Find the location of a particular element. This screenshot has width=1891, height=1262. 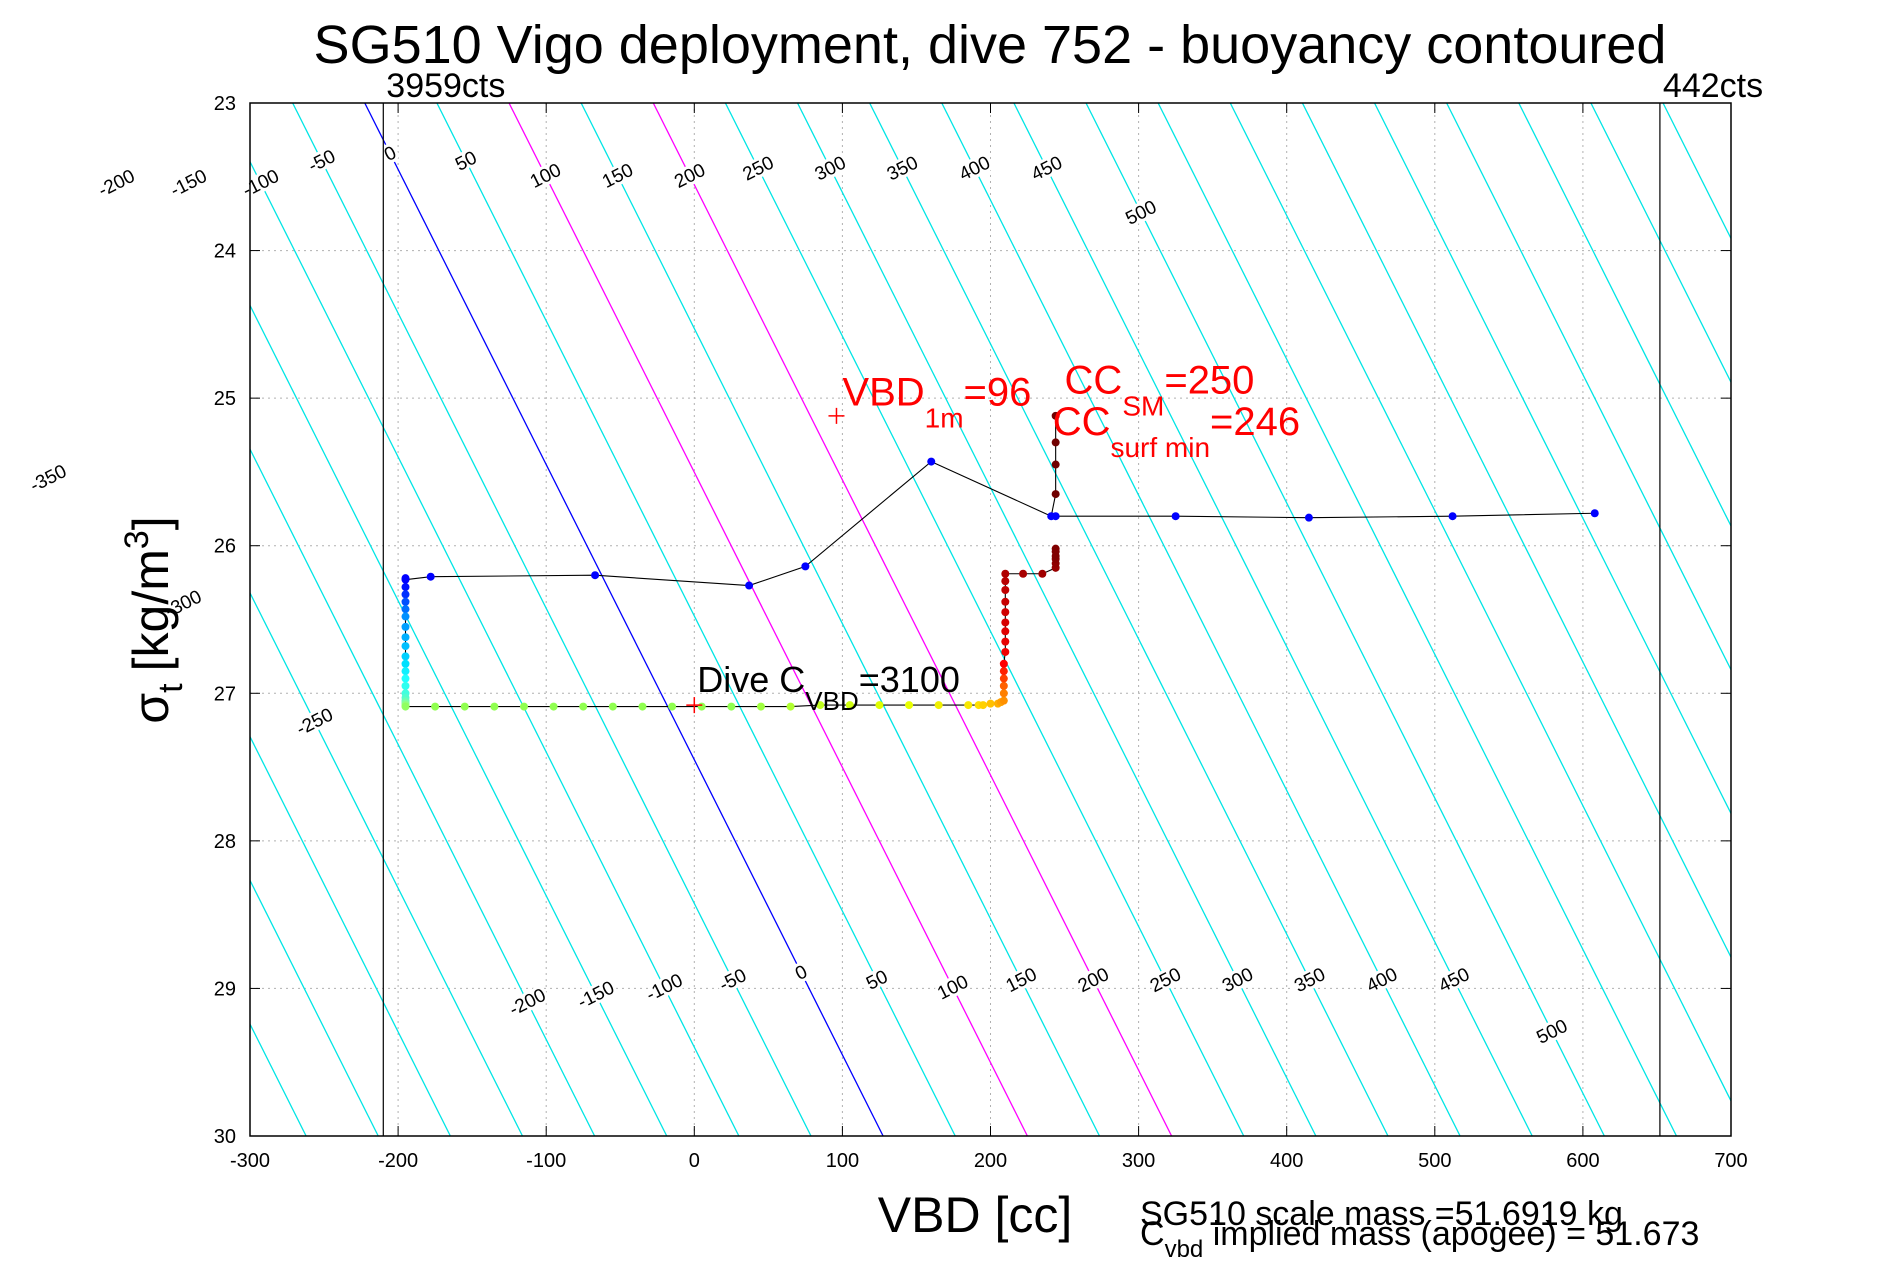

y-axis-label-close: ] is located at coordinates (151, 523).